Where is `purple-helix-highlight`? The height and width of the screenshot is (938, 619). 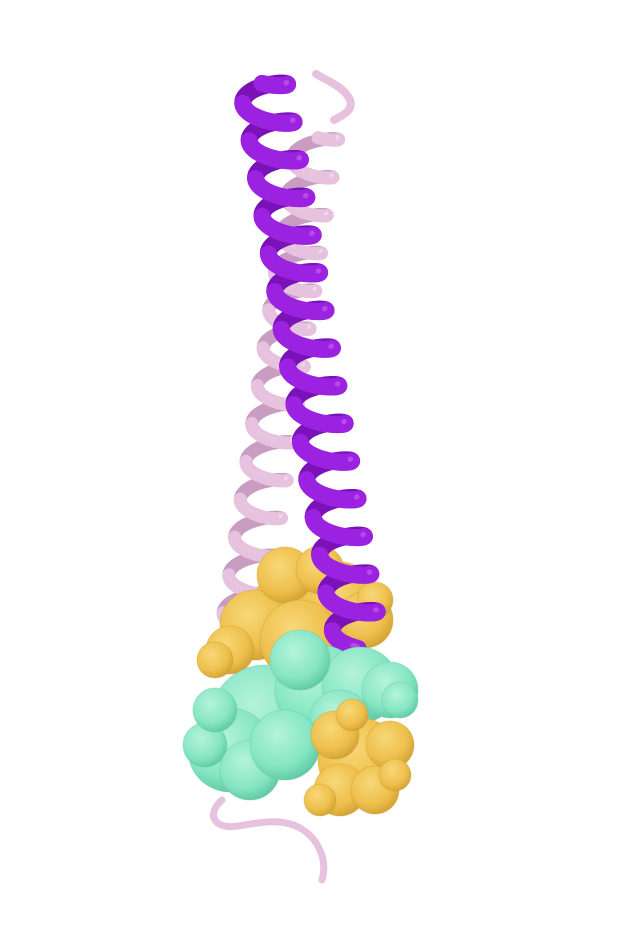 purple-helix-highlight is located at coordinates (355, 645).